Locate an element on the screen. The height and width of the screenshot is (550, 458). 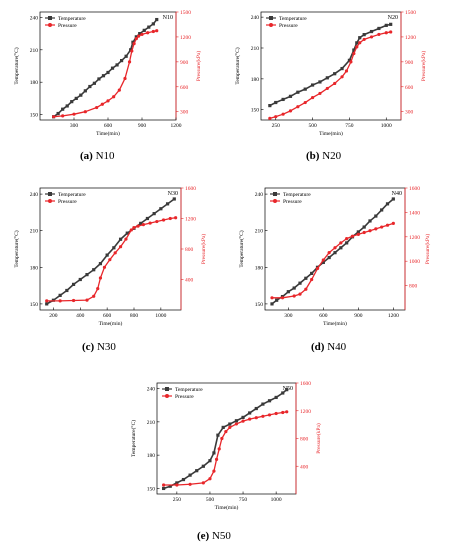
caption-b-letter: (b) is located at coordinates (313, 156).